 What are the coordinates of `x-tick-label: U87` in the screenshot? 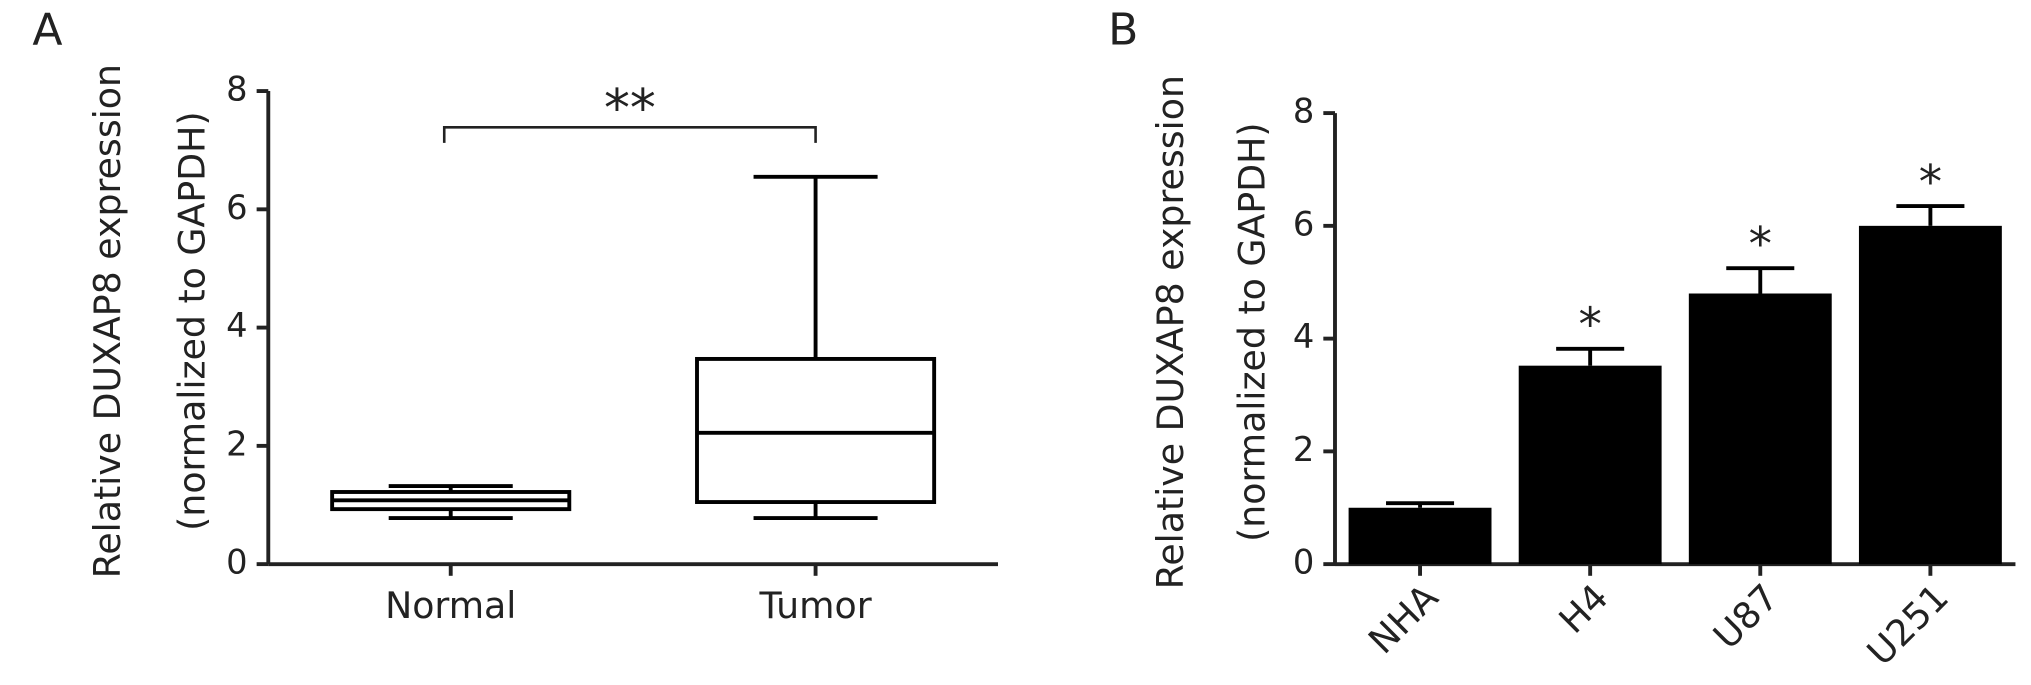 It's located at (1746, 617).